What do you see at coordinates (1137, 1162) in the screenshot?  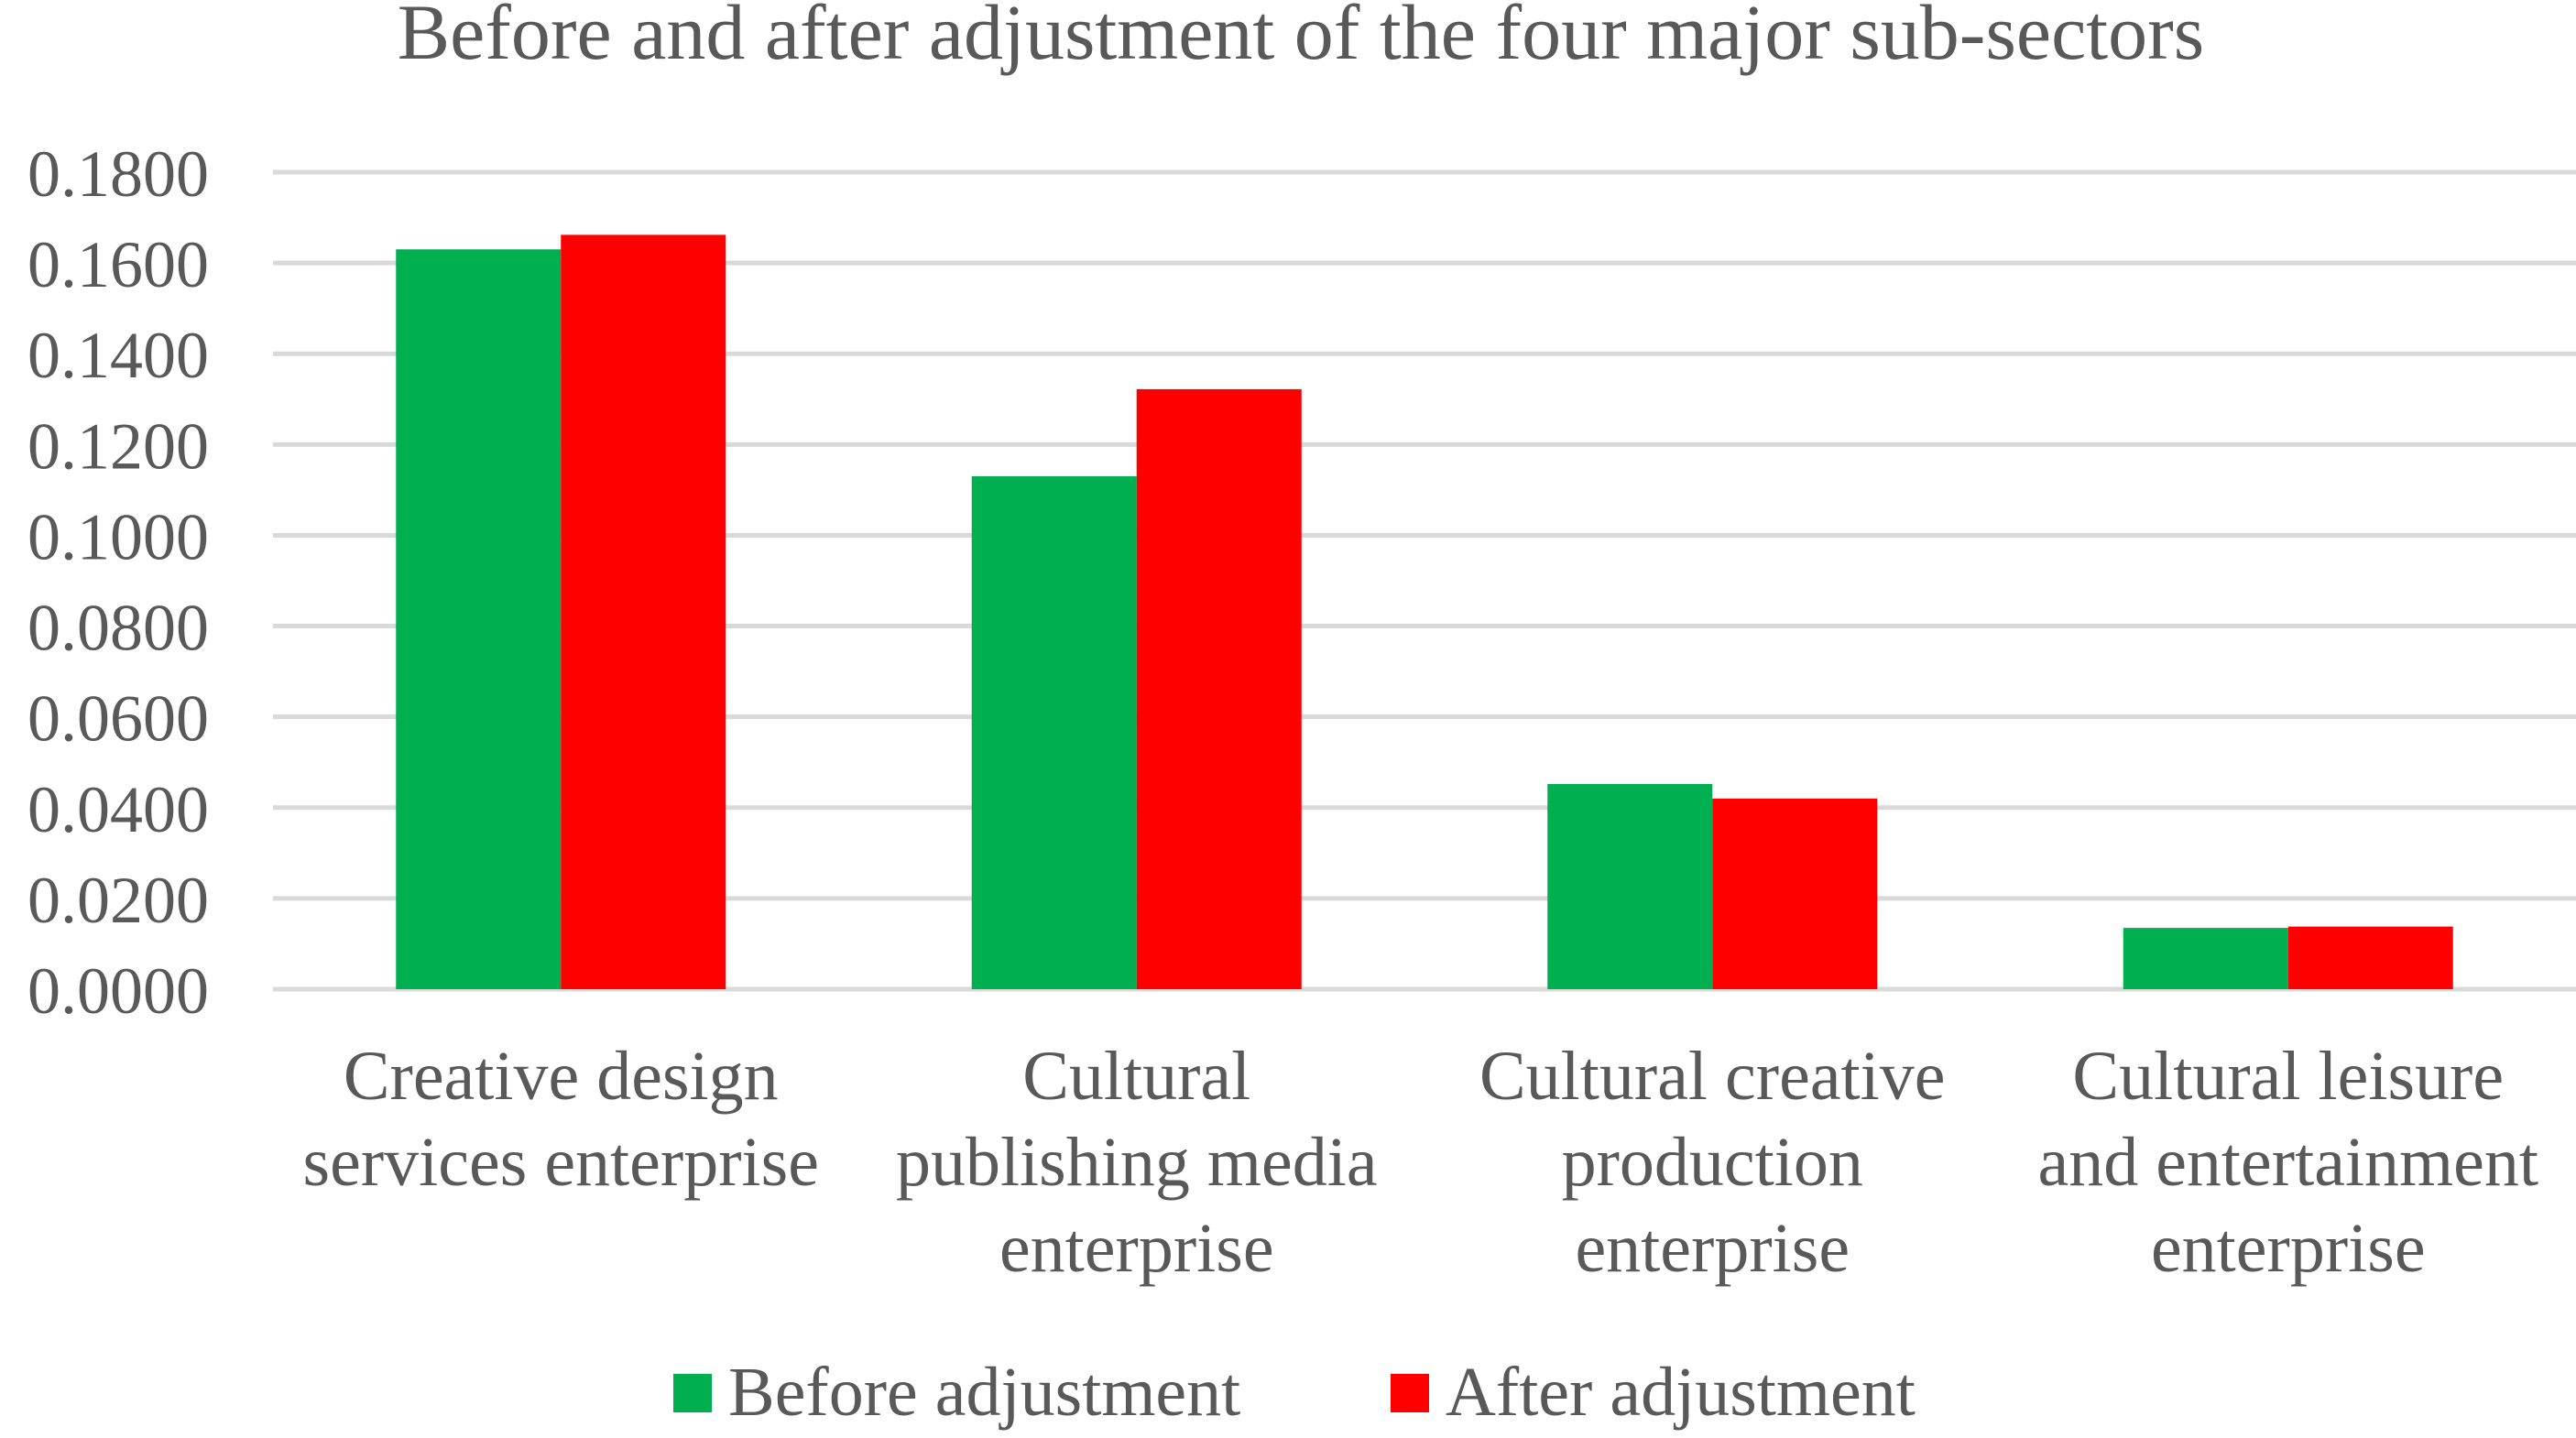 I see `x-category-label: publishing media` at bounding box center [1137, 1162].